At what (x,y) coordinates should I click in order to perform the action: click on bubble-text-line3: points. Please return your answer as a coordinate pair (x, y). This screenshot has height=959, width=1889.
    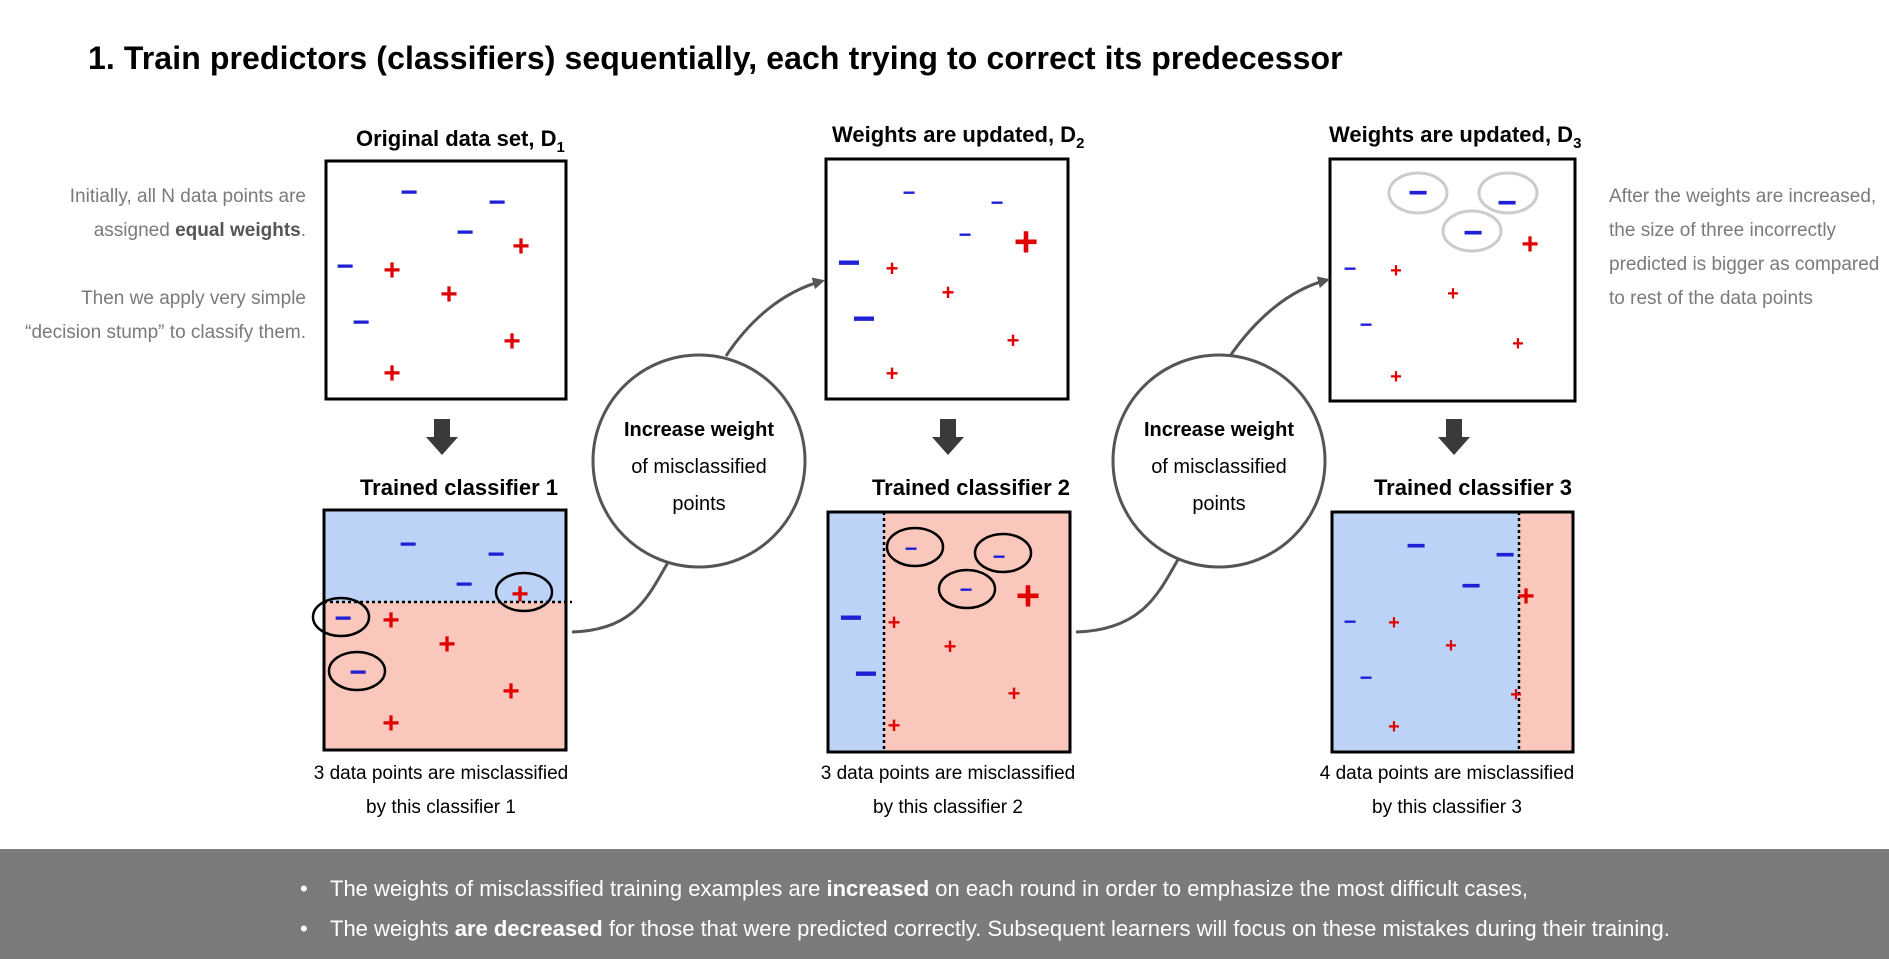
    Looking at the image, I should click on (698, 504).